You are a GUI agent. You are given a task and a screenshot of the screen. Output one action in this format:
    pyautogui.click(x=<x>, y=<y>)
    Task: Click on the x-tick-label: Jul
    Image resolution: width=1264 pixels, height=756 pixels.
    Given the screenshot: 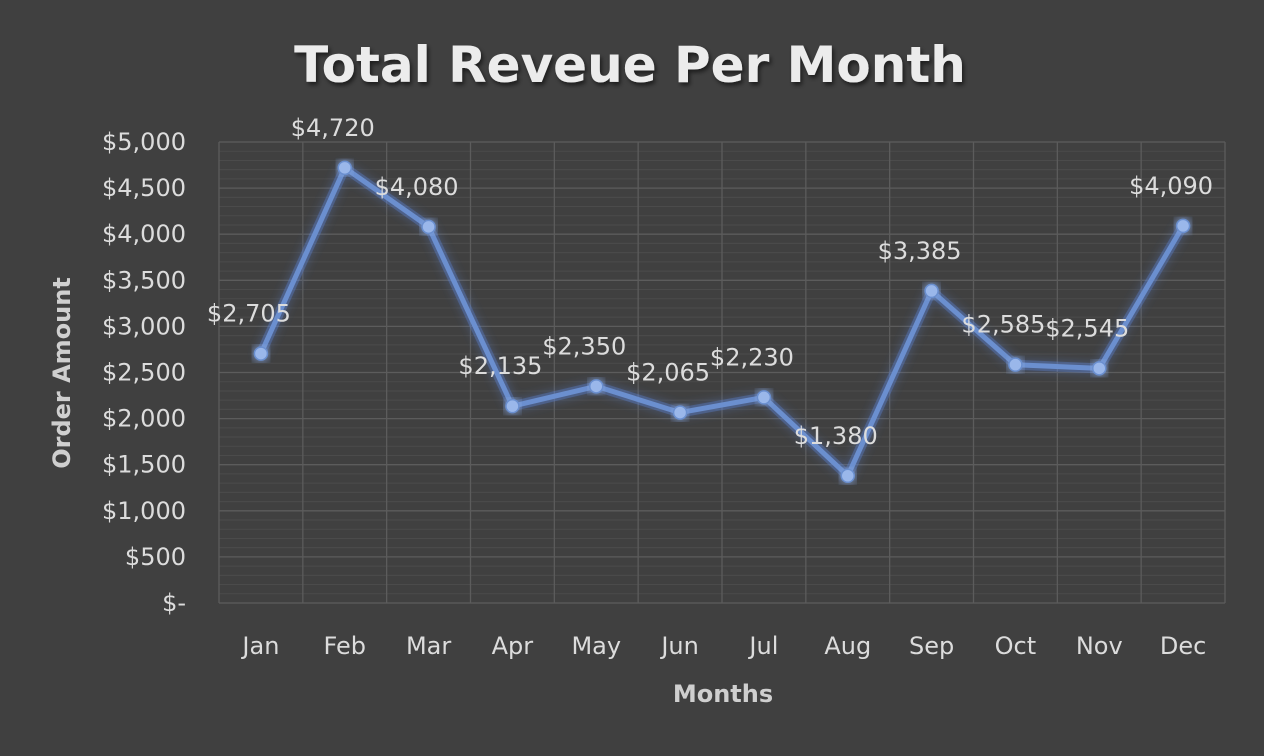 What is the action you would take?
    pyautogui.click(x=762, y=646)
    